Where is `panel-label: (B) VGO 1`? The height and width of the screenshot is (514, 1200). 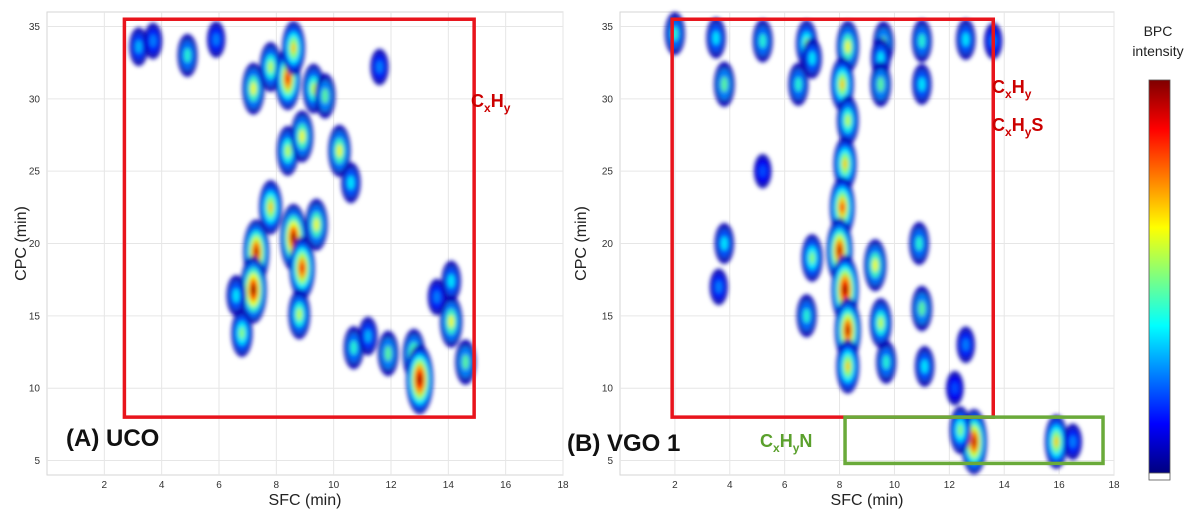
panel-label: (B) VGO 1 is located at coordinates (623, 443).